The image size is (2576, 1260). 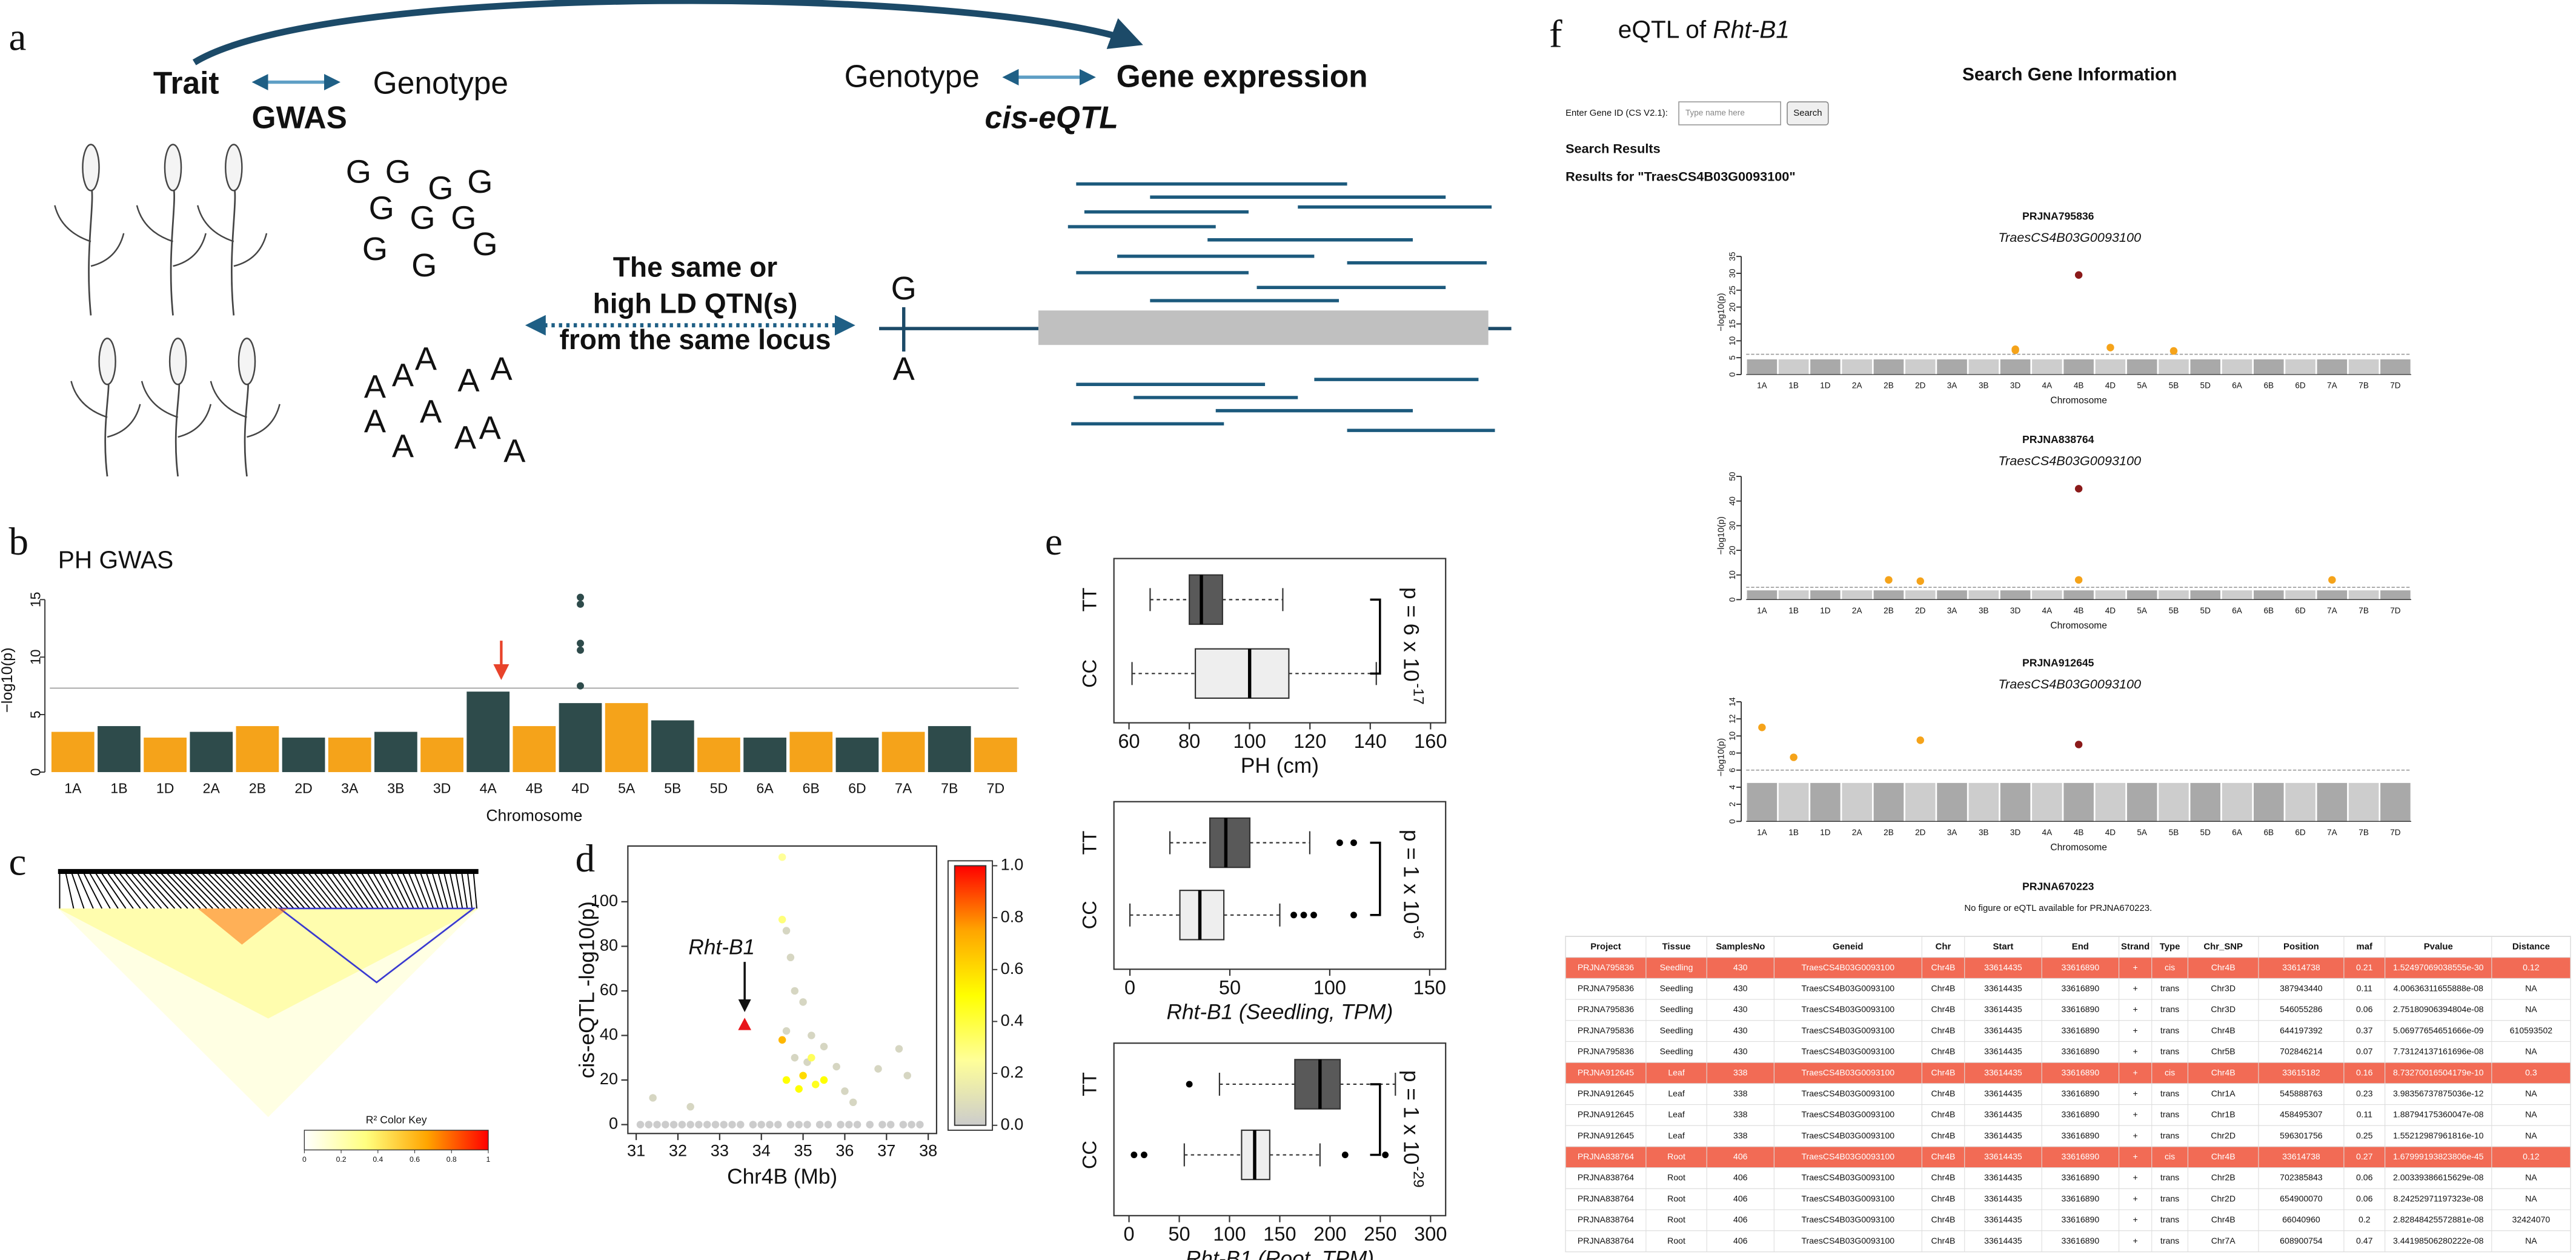 What do you see at coordinates (1733, 736) in the screenshot?
I see `y-tick-label: 10` at bounding box center [1733, 736].